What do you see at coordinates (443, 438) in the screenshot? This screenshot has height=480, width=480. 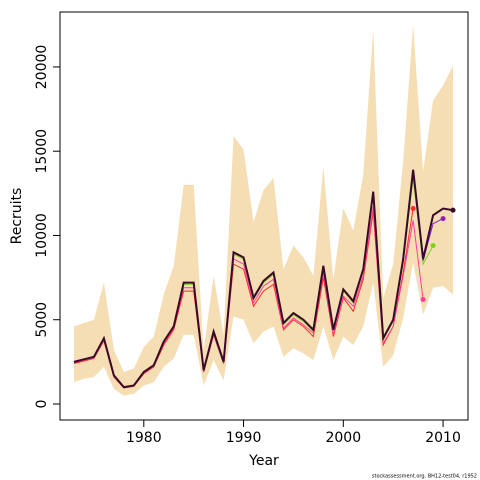 I see `x-tick-label: 2010` at bounding box center [443, 438].